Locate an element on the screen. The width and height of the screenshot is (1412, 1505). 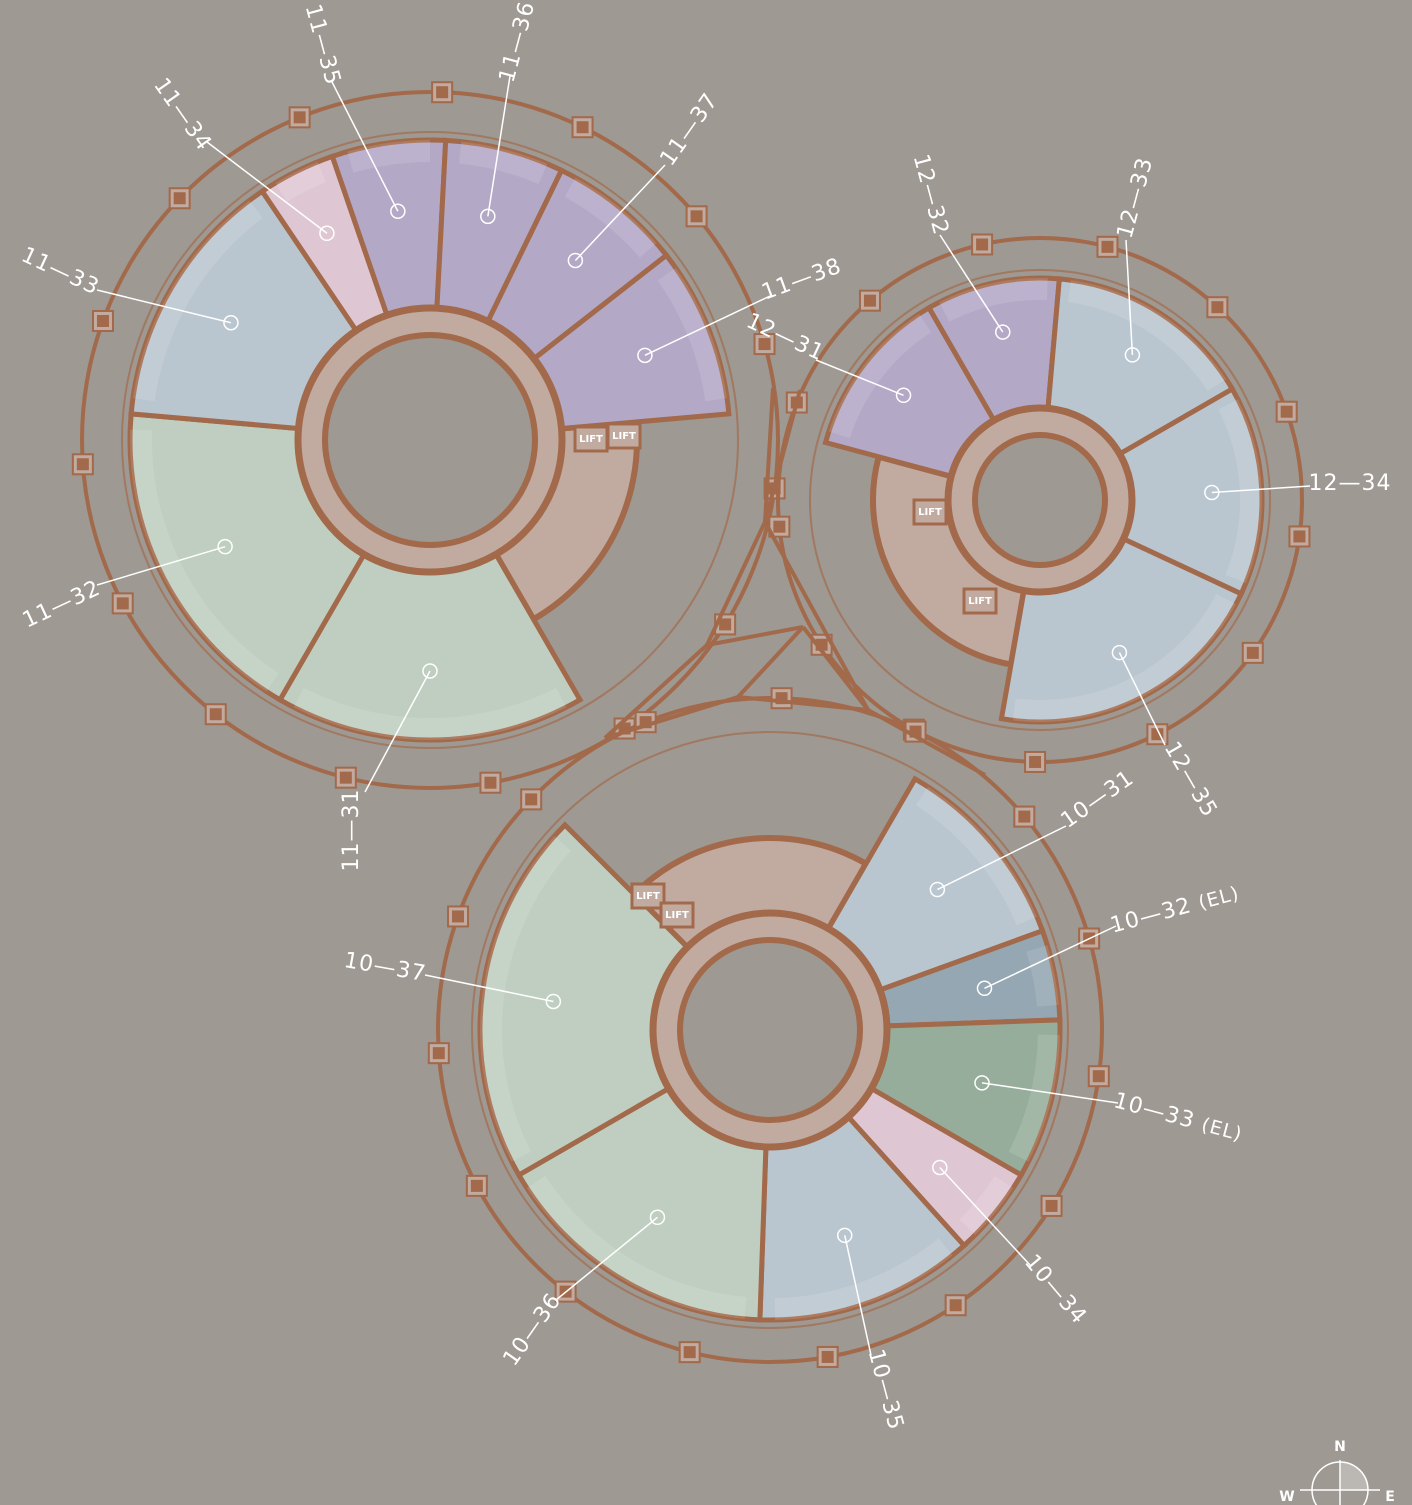
outer-ring-inner is located at coordinates (1040, 500).